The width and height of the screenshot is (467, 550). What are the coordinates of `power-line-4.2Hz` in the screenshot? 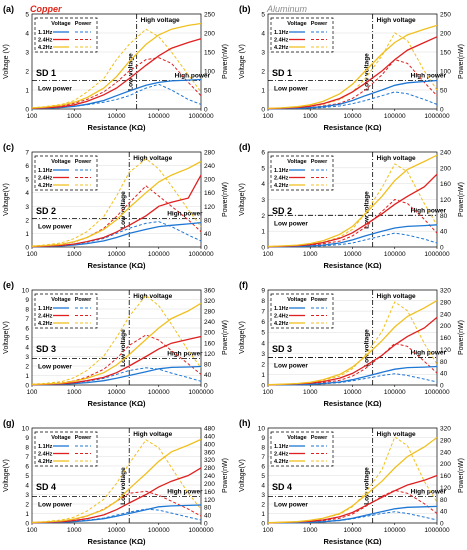 It's located at (352, 480).